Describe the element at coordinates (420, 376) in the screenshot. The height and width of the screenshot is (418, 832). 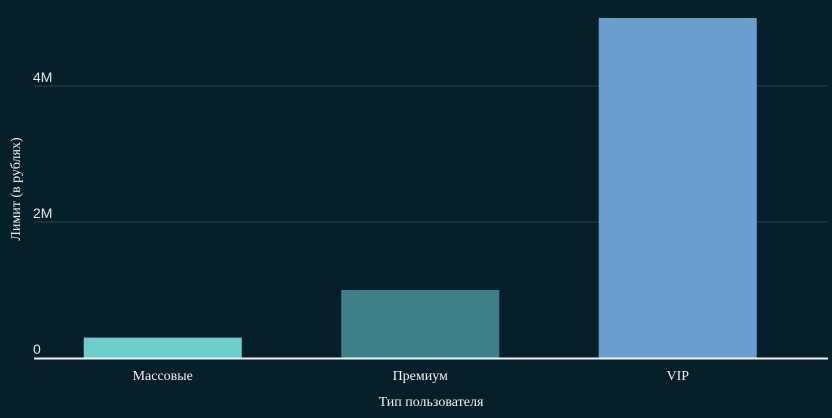
I see `x-category-label: Премиум` at that location.